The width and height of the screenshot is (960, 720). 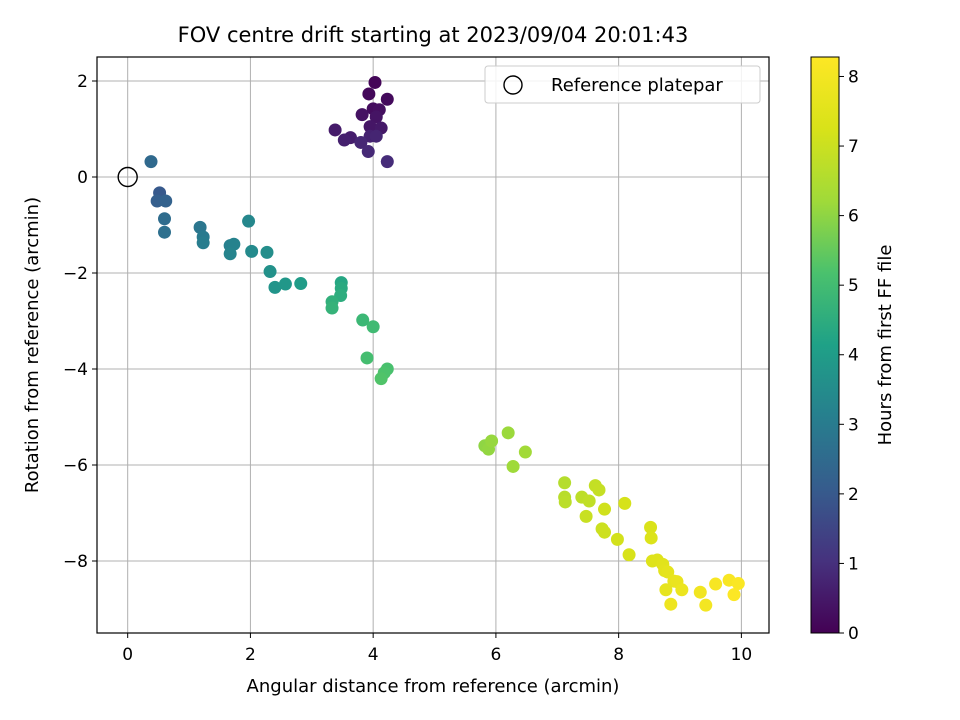 I want to click on colorbar-tick-label: 1, so click(x=853, y=564).